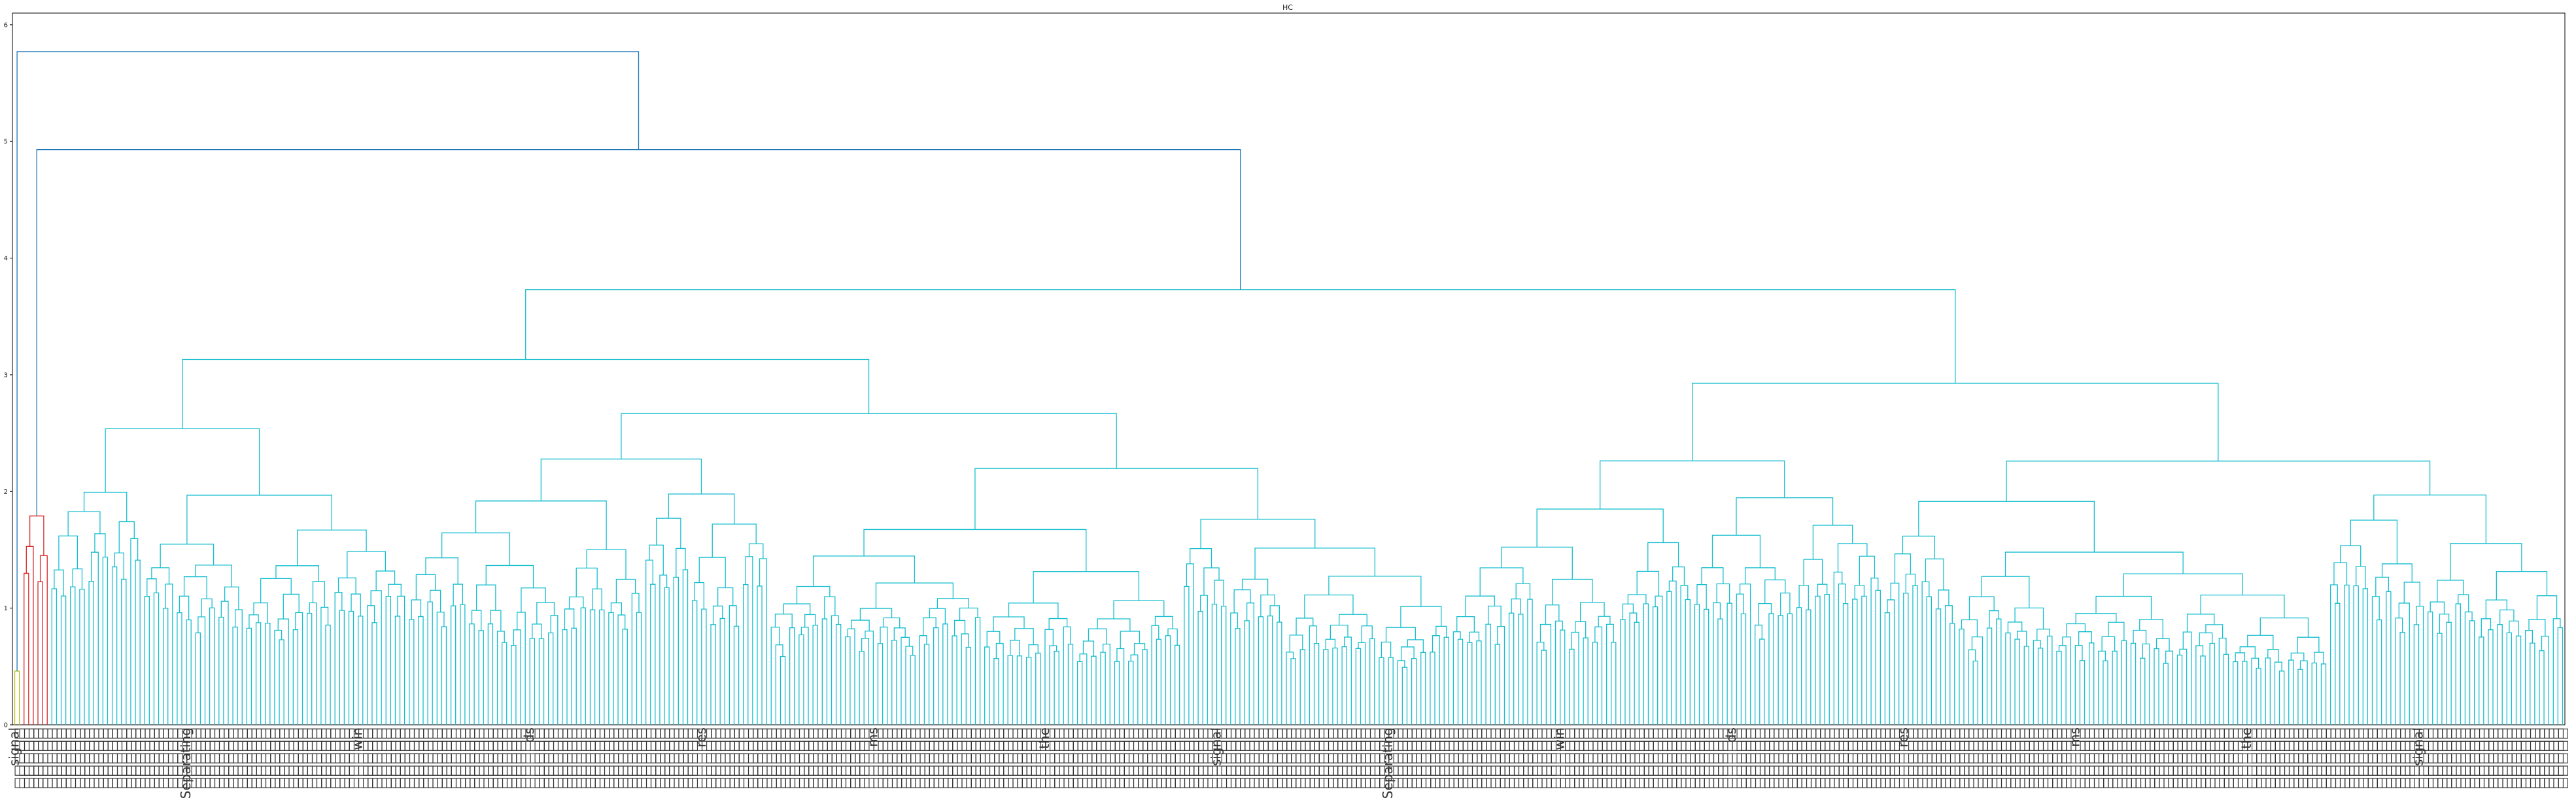 This screenshot has height=802, width=2576. Describe the element at coordinates (2418, 746) in the screenshot. I see `leaf-label: signal` at that location.